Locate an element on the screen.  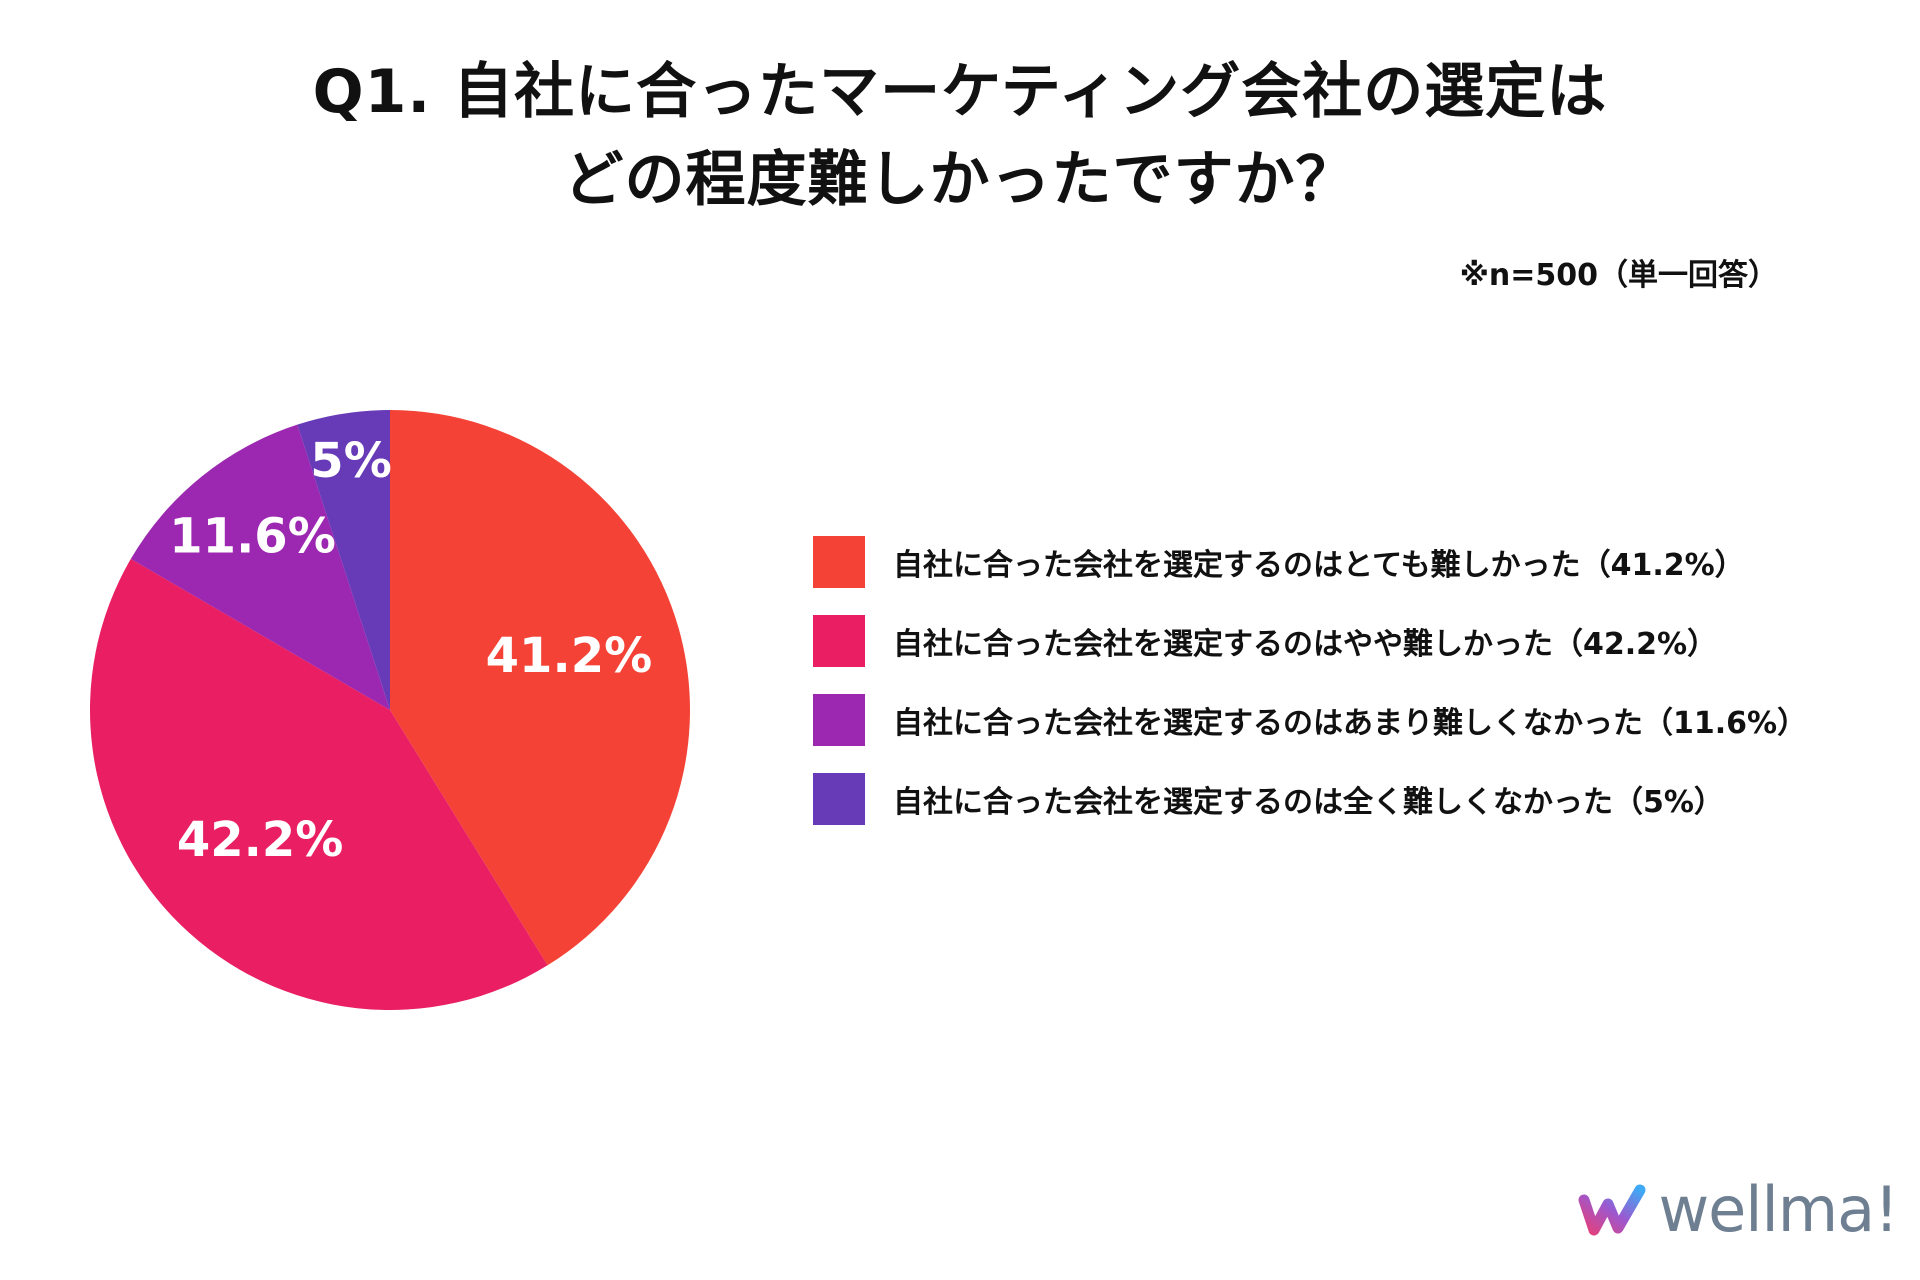
legend-label: 自社に合った会社を選定するのはとても難しかった（41.2%） is located at coordinates (1319, 565).